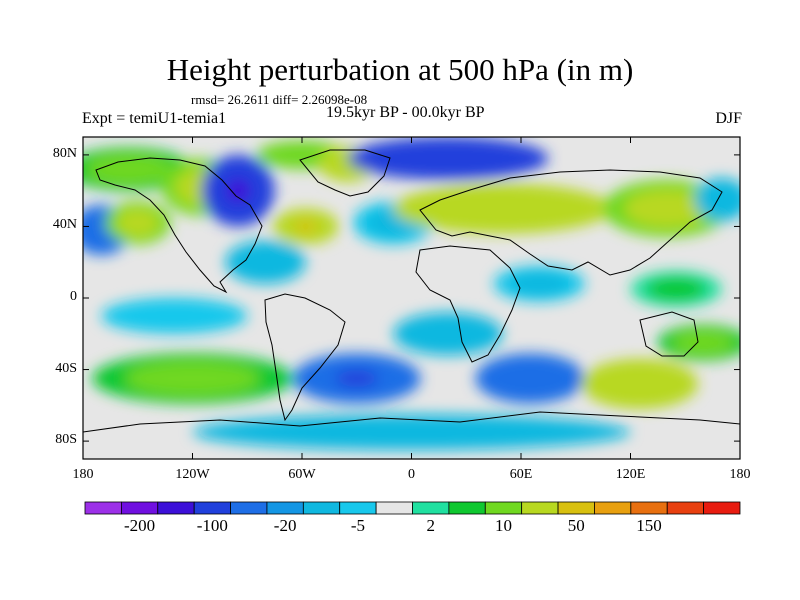  What do you see at coordinates (139, 525) in the screenshot?
I see `colorbar-label: -200` at bounding box center [139, 525].